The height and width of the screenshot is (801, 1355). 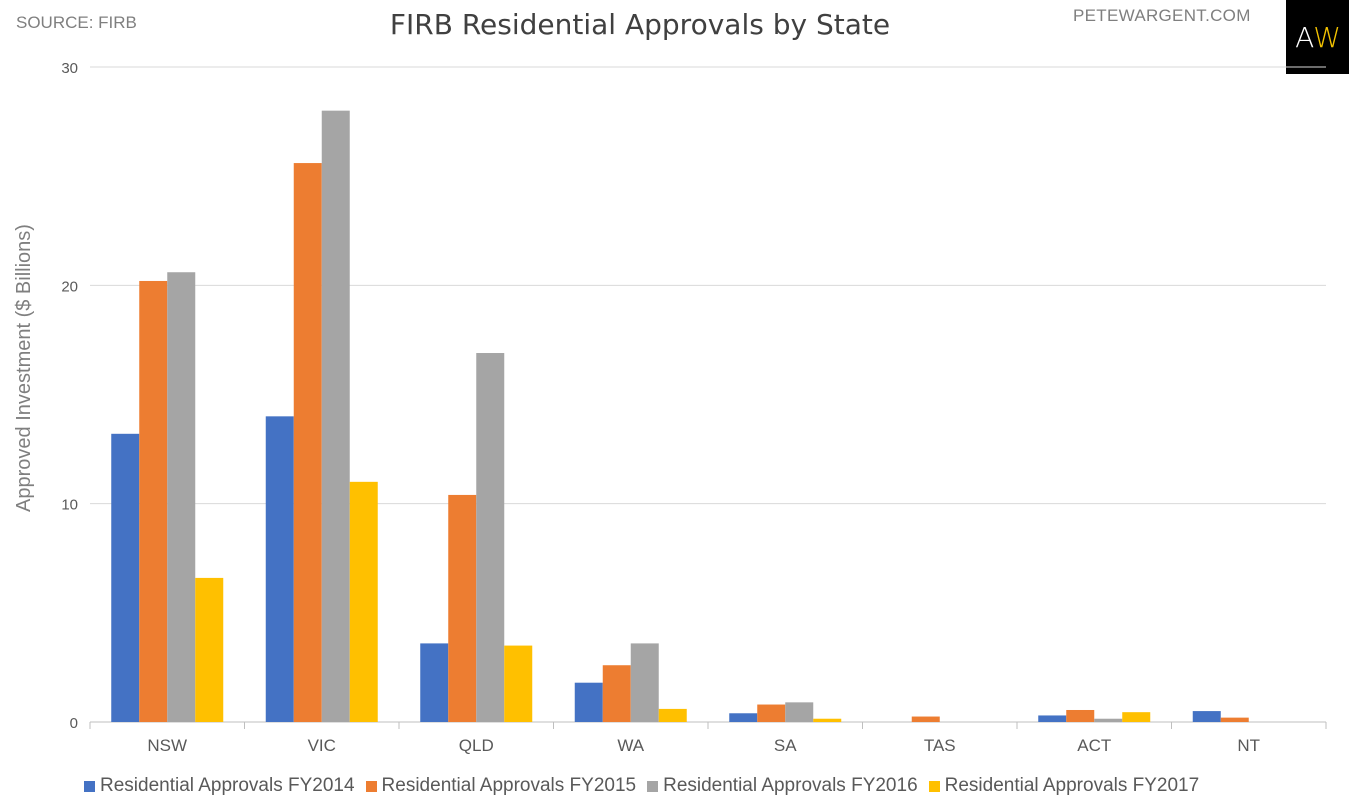 What do you see at coordinates (227, 785) in the screenshot?
I see `legend-label: Residential Approvals FY2014` at bounding box center [227, 785].